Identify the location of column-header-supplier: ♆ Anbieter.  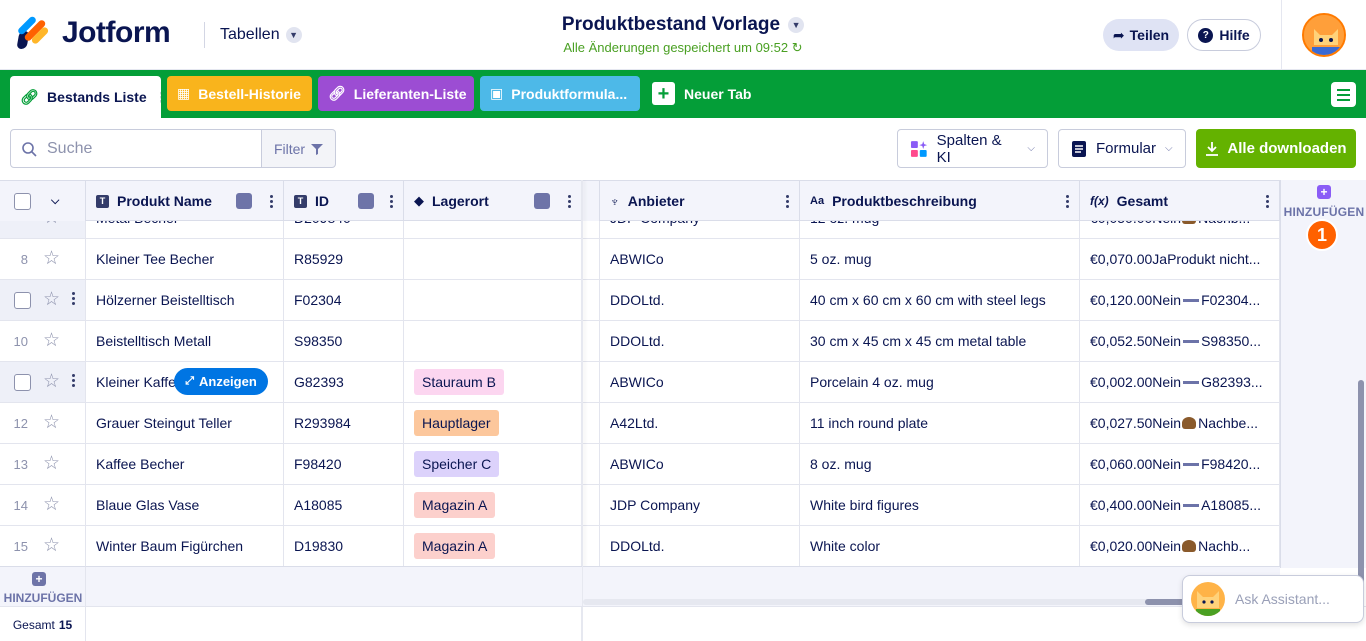
(700, 201).